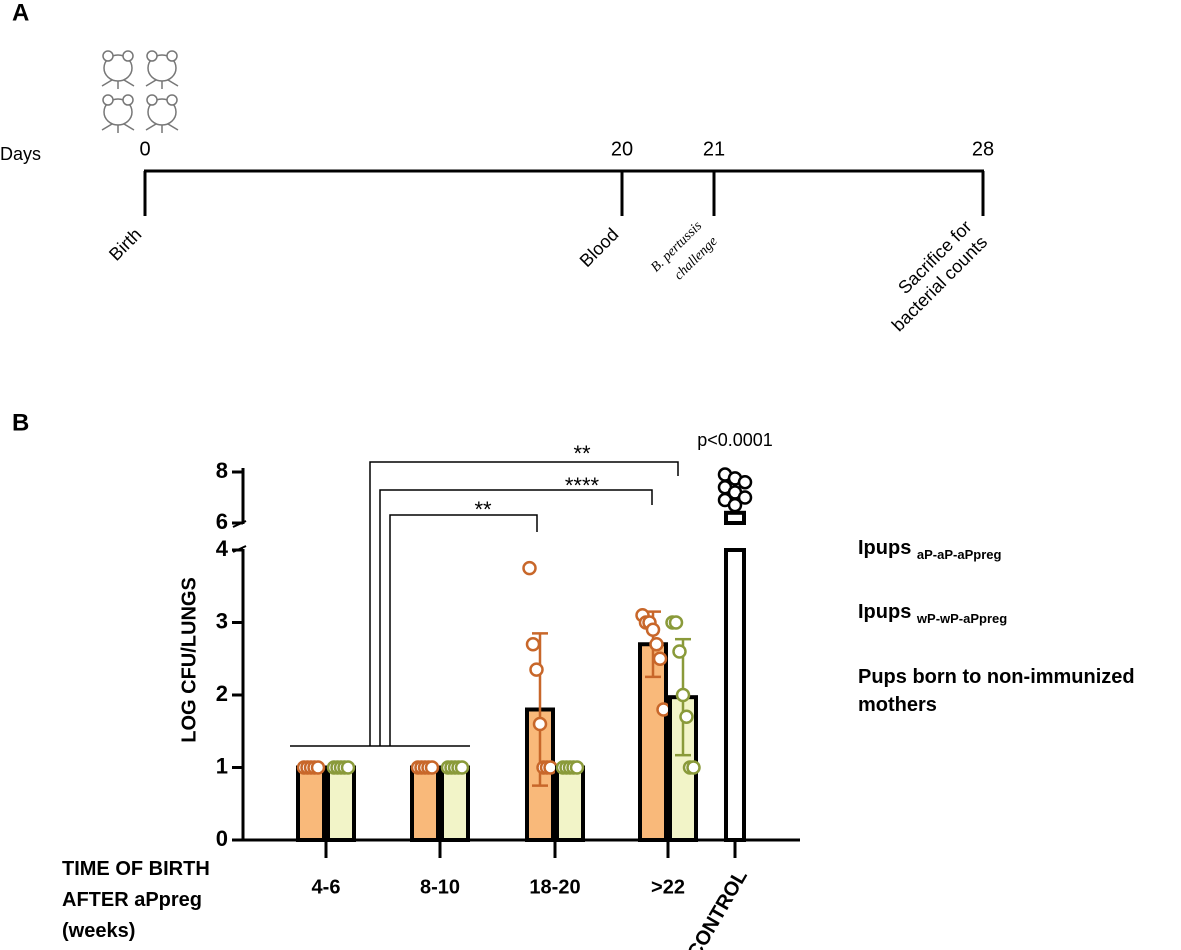 Image resolution: width=1181 pixels, height=950 pixels. I want to click on x-tick-label: CONTROL, so click(717, 908).